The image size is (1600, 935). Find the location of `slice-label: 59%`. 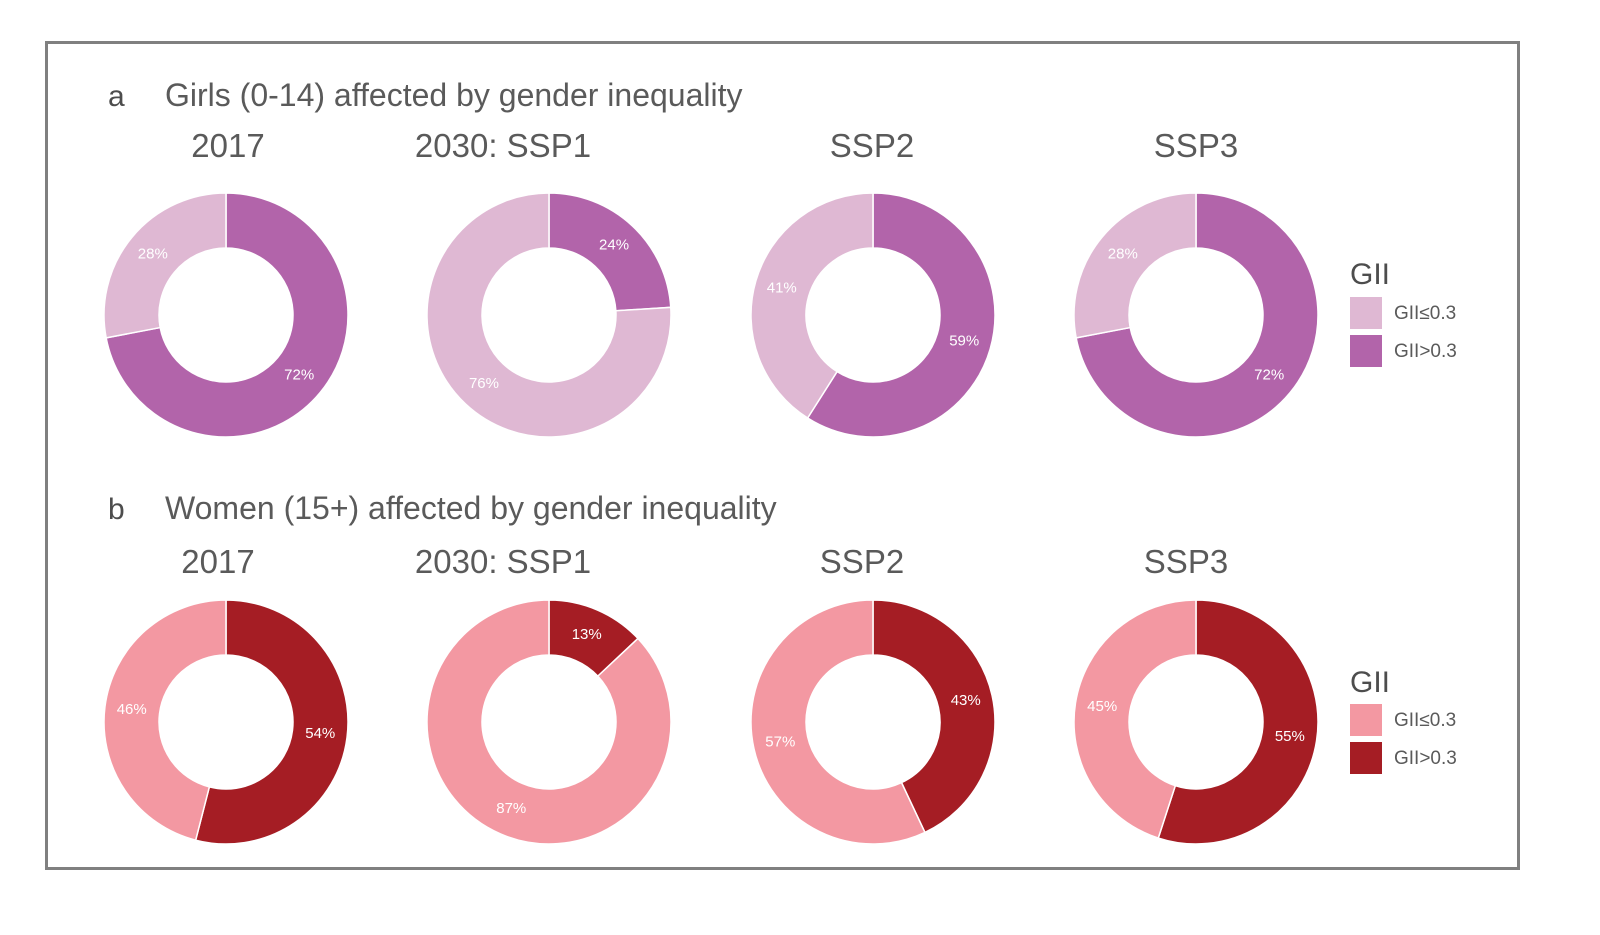

slice-label: 59% is located at coordinates (964, 340).